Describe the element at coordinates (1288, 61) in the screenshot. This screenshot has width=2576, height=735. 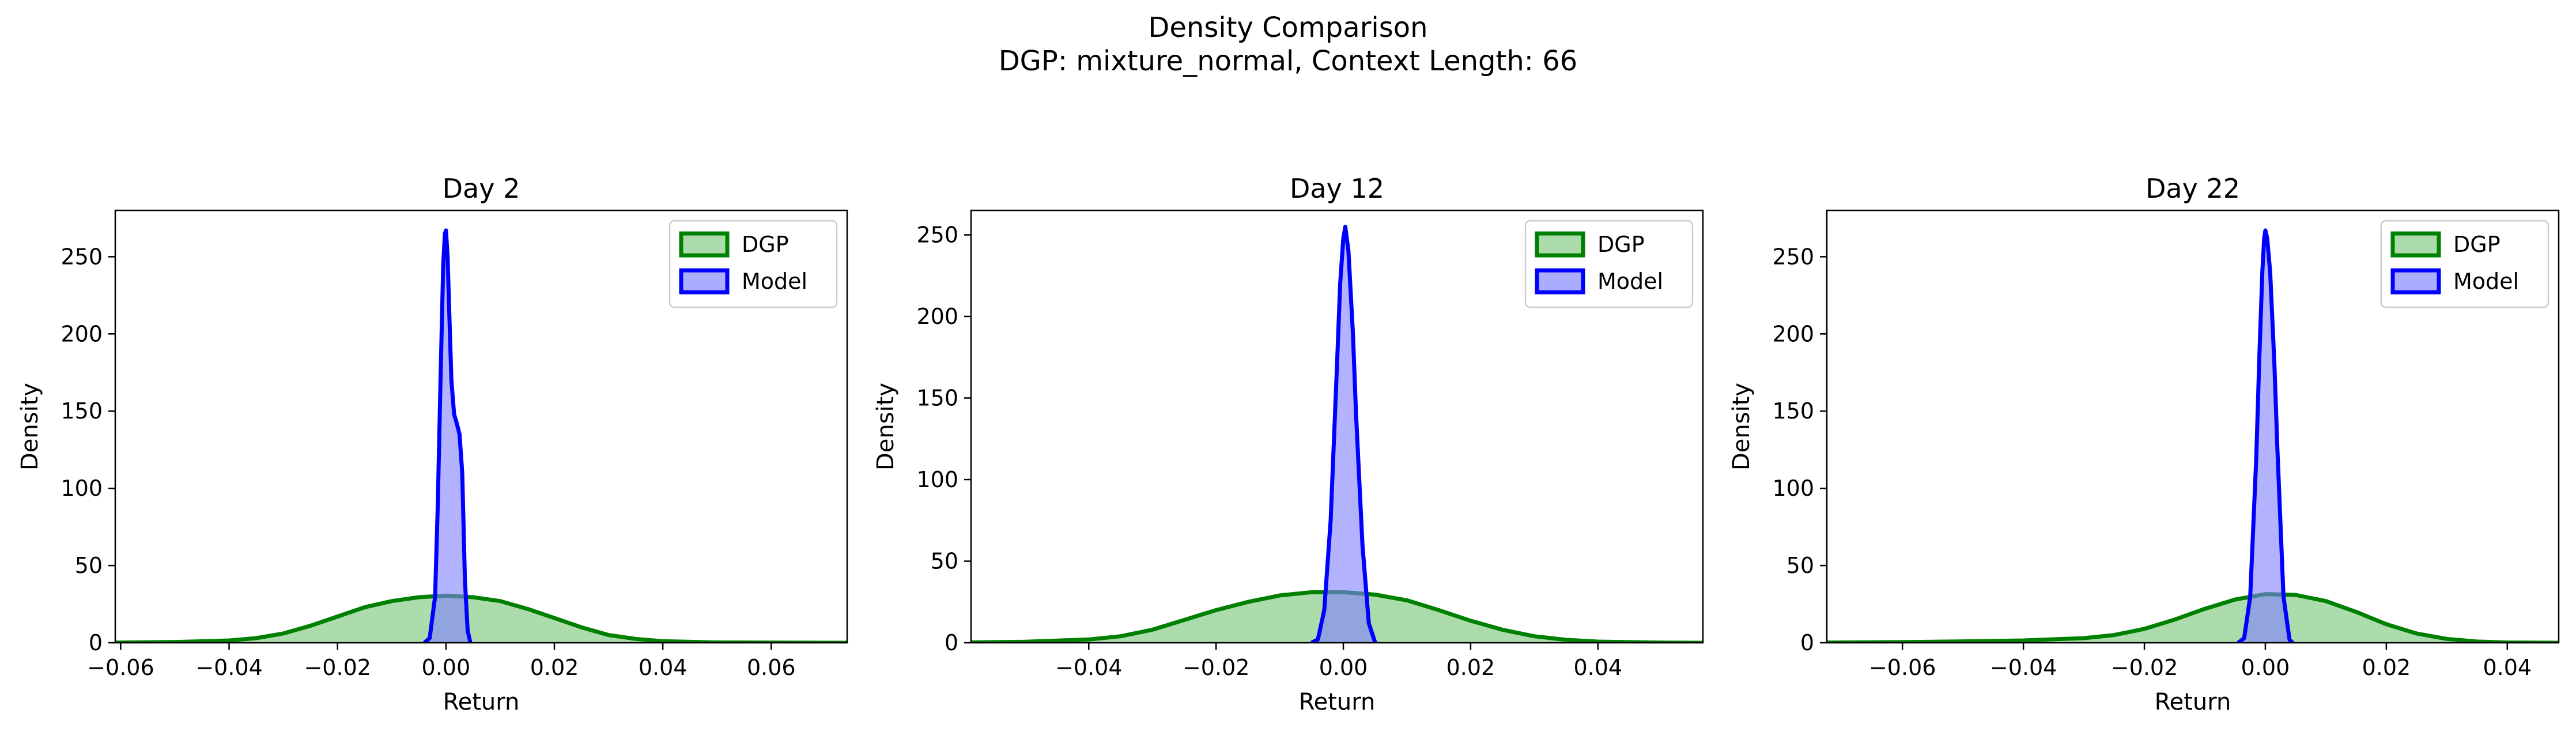
I see `figure-title-line2: DGP: mixture_normal, Context Length: 66` at that location.